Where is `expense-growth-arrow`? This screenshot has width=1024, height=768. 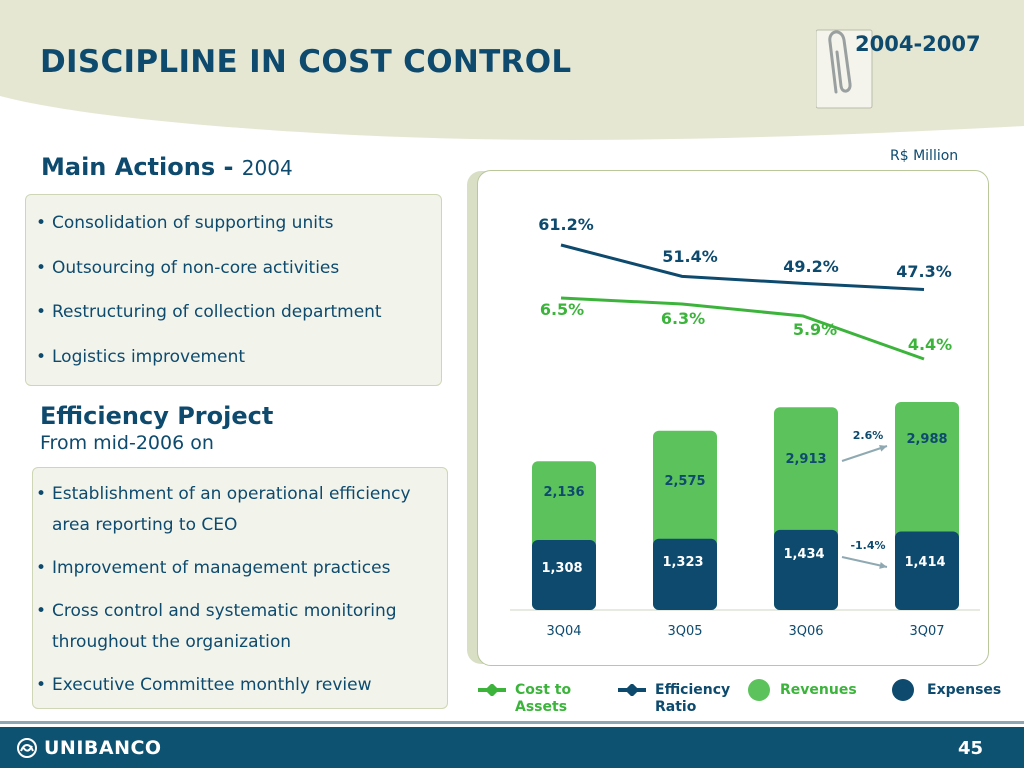 expense-growth-arrow is located at coordinates (864, 562).